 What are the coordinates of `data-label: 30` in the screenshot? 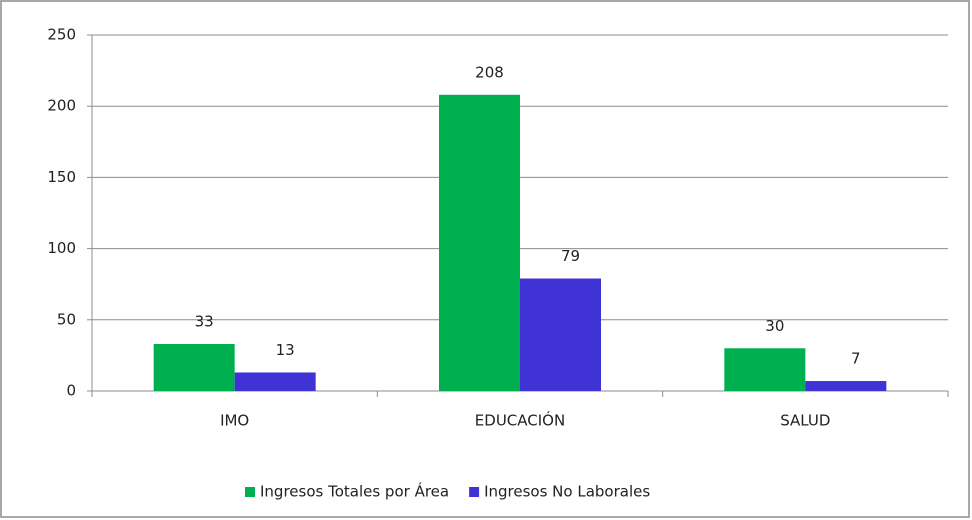 It's located at (774, 326).